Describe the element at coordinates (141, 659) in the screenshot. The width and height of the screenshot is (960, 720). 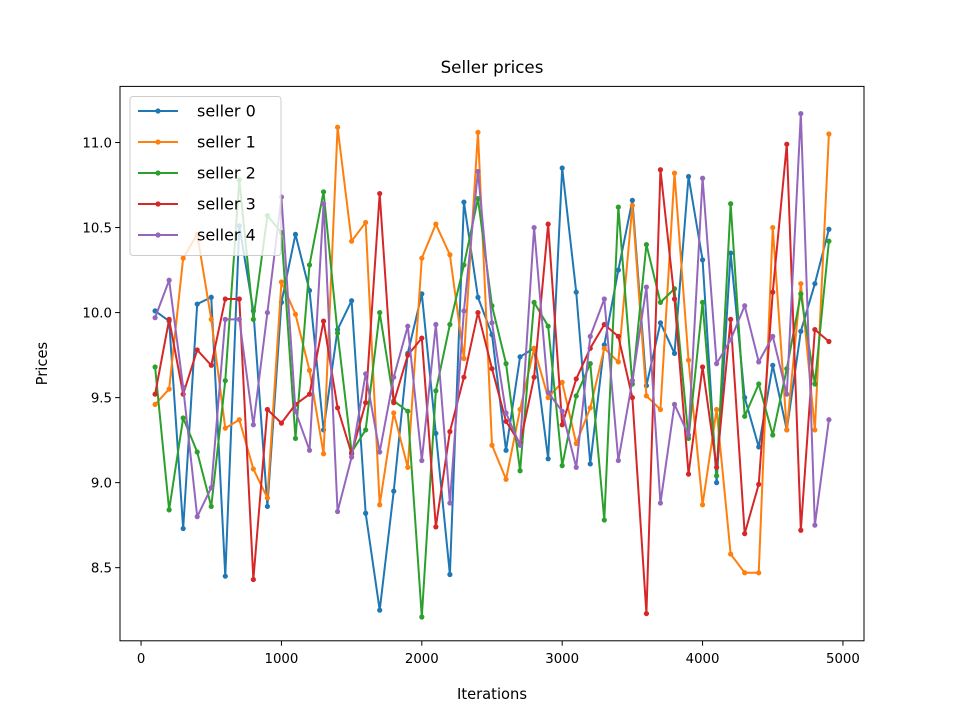
I see `x-tick-label: 0` at that location.